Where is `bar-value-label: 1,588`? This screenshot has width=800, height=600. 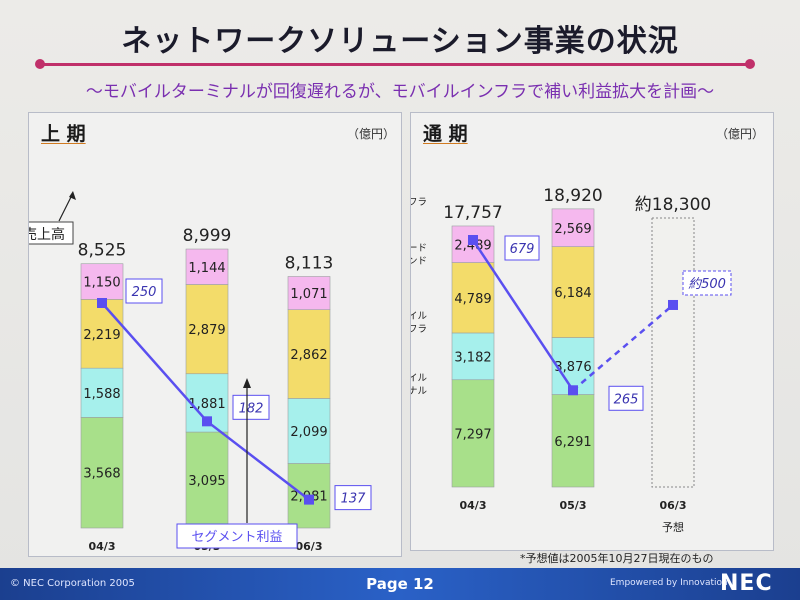
bar-value-label: 1,588 is located at coordinates (101, 394).